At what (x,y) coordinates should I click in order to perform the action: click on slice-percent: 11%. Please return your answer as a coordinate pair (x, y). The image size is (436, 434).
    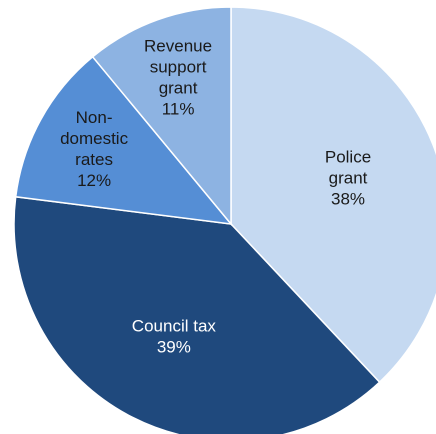
    Looking at the image, I should click on (178, 108).